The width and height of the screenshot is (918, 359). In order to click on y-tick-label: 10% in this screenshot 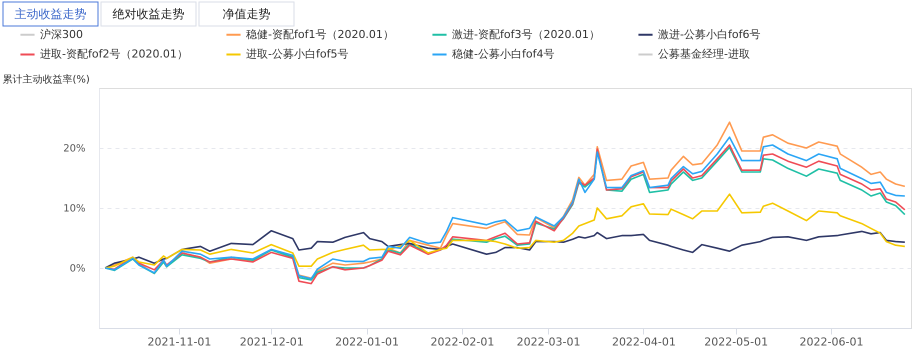, I will do `click(74, 209)`.